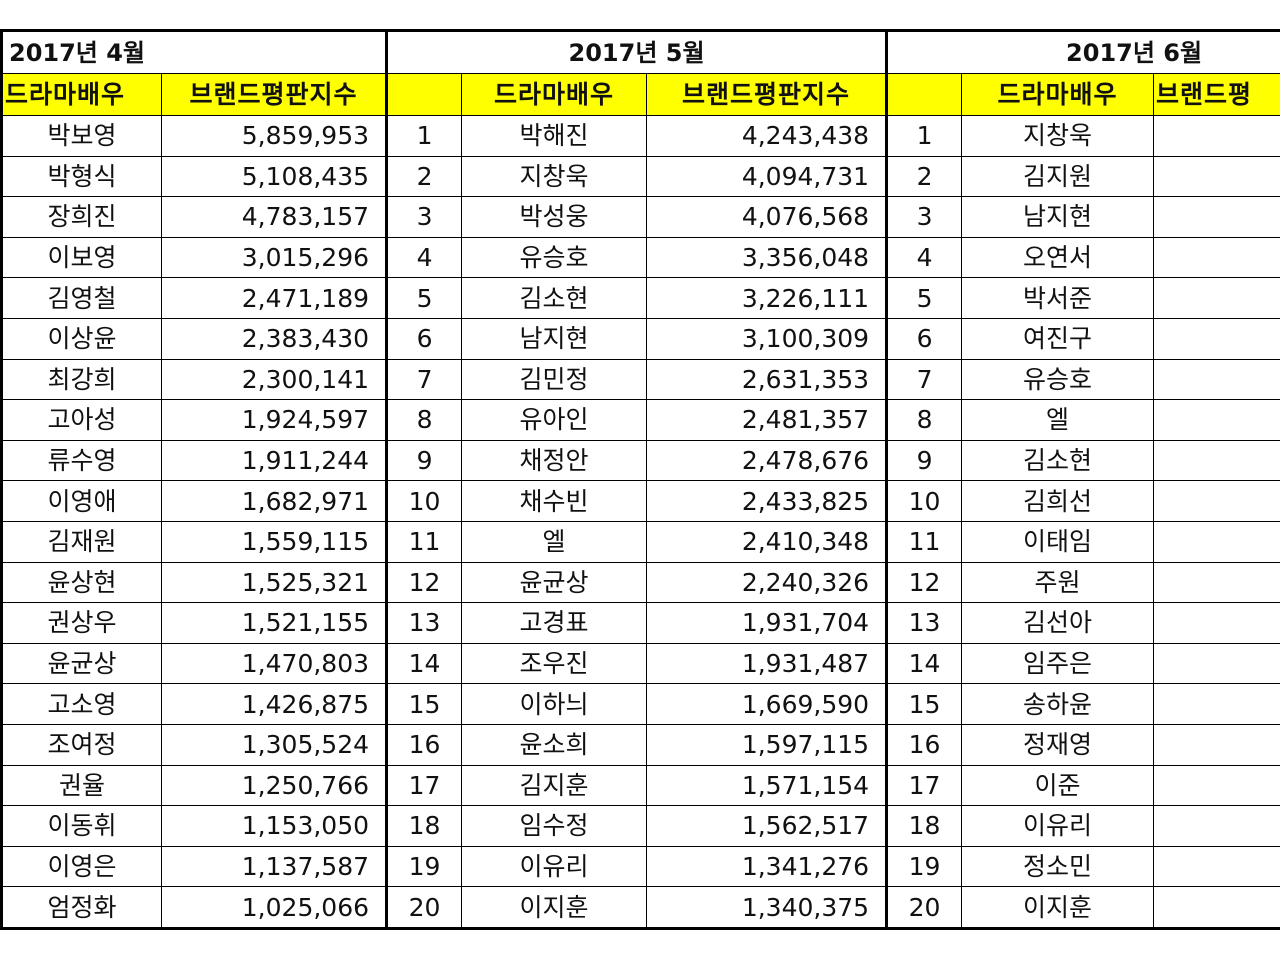  What do you see at coordinates (1058, 257) in the screenshot?
I see `actor-name-june: 오연서` at bounding box center [1058, 257].